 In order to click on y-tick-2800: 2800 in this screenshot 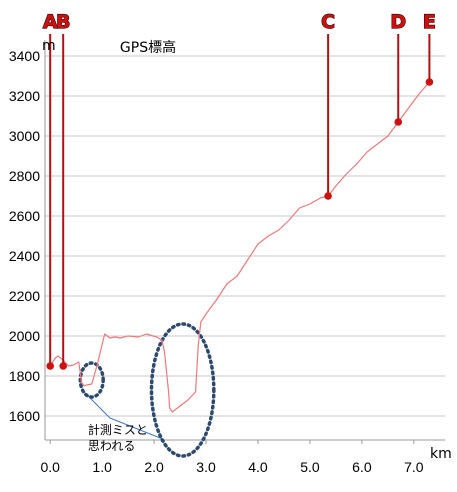, I will do `click(24, 176)`.